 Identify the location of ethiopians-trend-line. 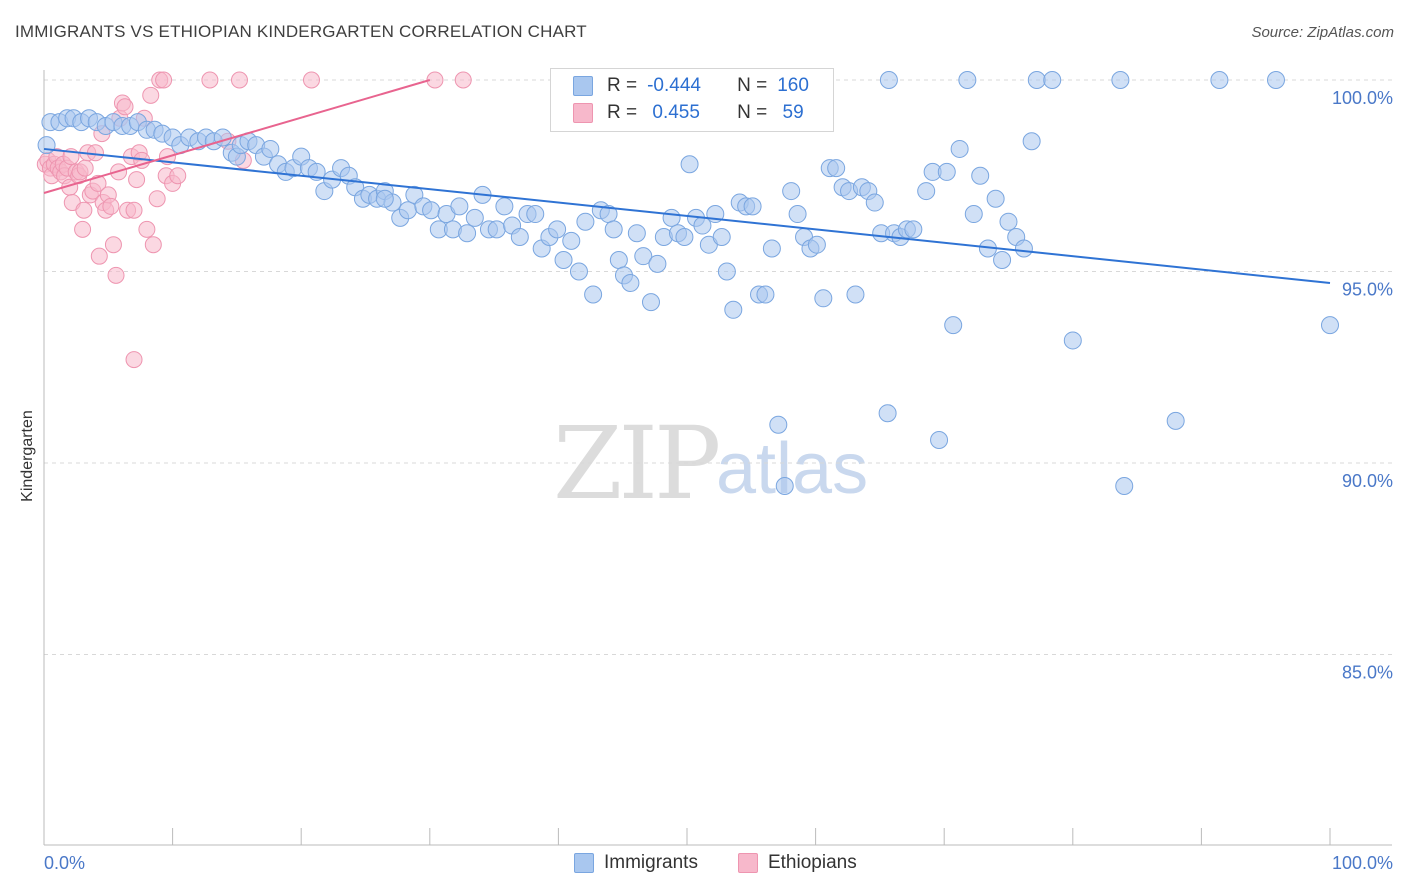
(237, 136).